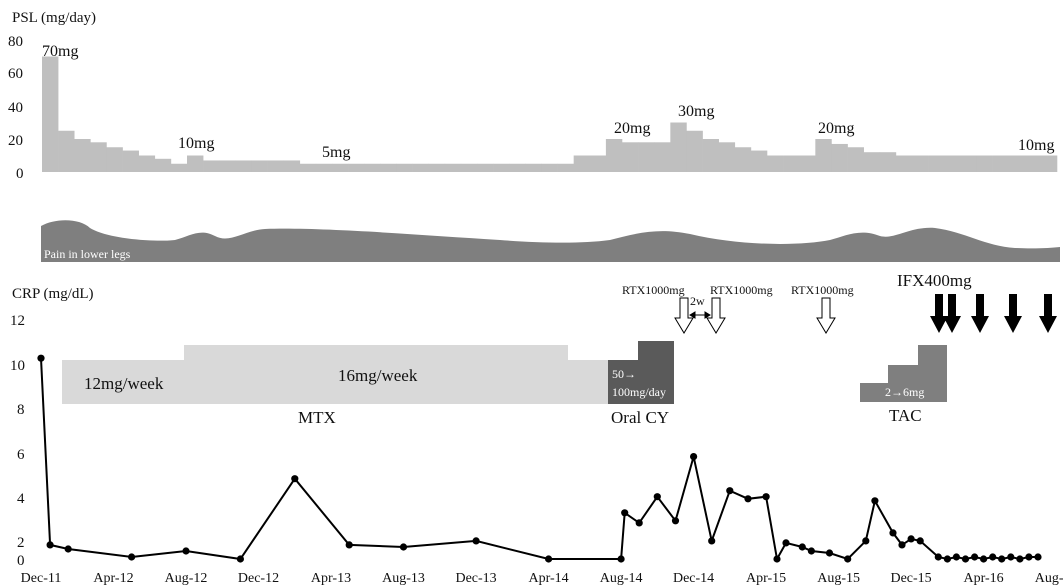 The image size is (1063, 587). What do you see at coordinates (196, 143) in the screenshot?
I see `psl-annotation: 10mg` at bounding box center [196, 143].